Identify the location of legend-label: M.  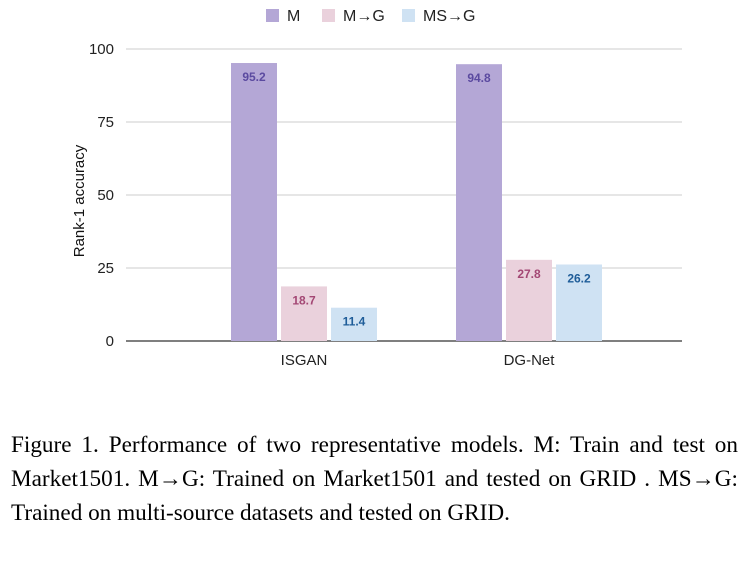
(293, 16).